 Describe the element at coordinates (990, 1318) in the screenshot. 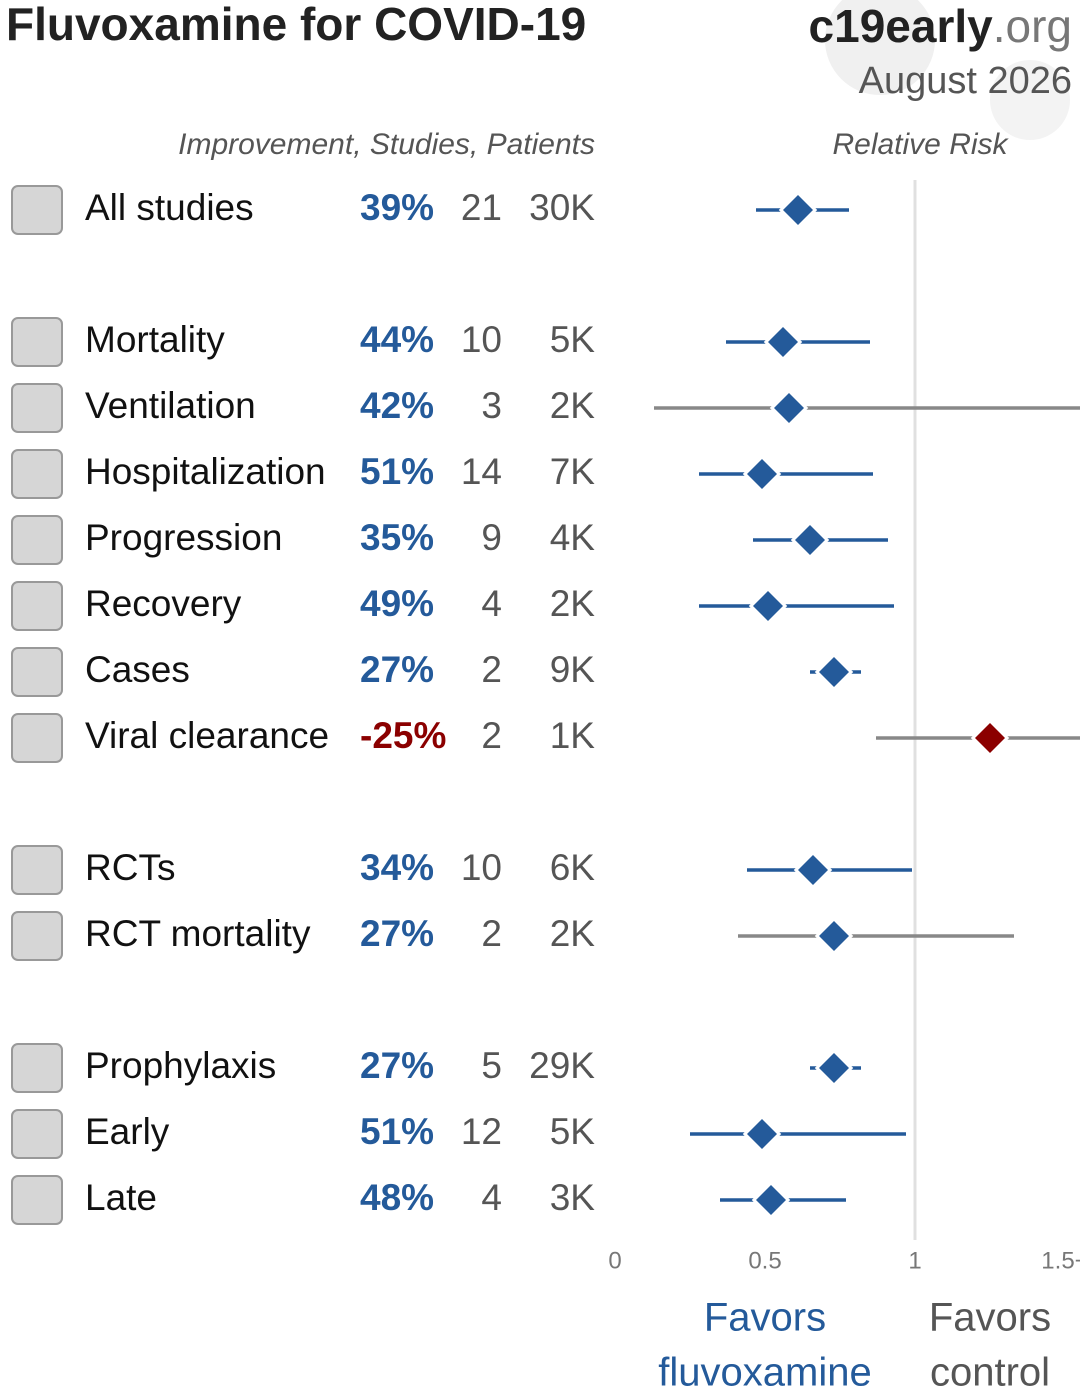

I see `favors-right: Favors` at that location.